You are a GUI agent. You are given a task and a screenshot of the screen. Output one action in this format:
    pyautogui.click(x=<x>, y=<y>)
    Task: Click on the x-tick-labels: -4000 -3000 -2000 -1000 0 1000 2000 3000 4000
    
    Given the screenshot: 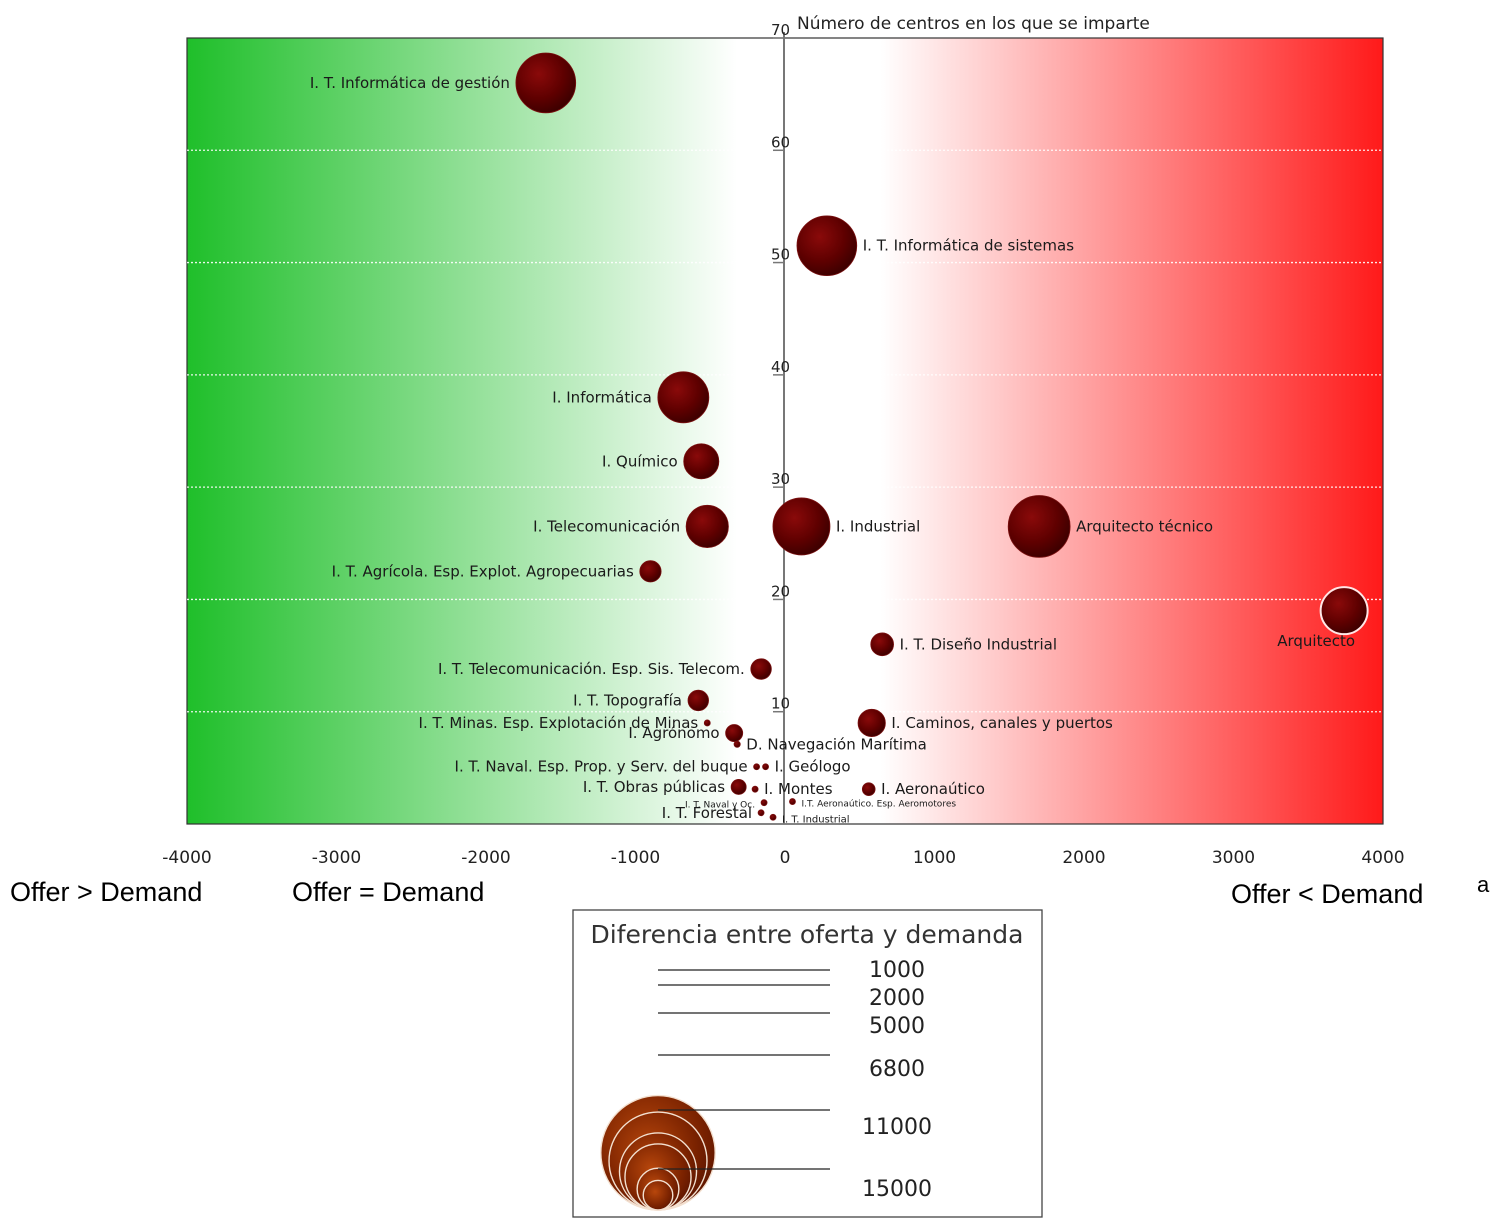 What is the action you would take?
    pyautogui.click(x=783, y=858)
    